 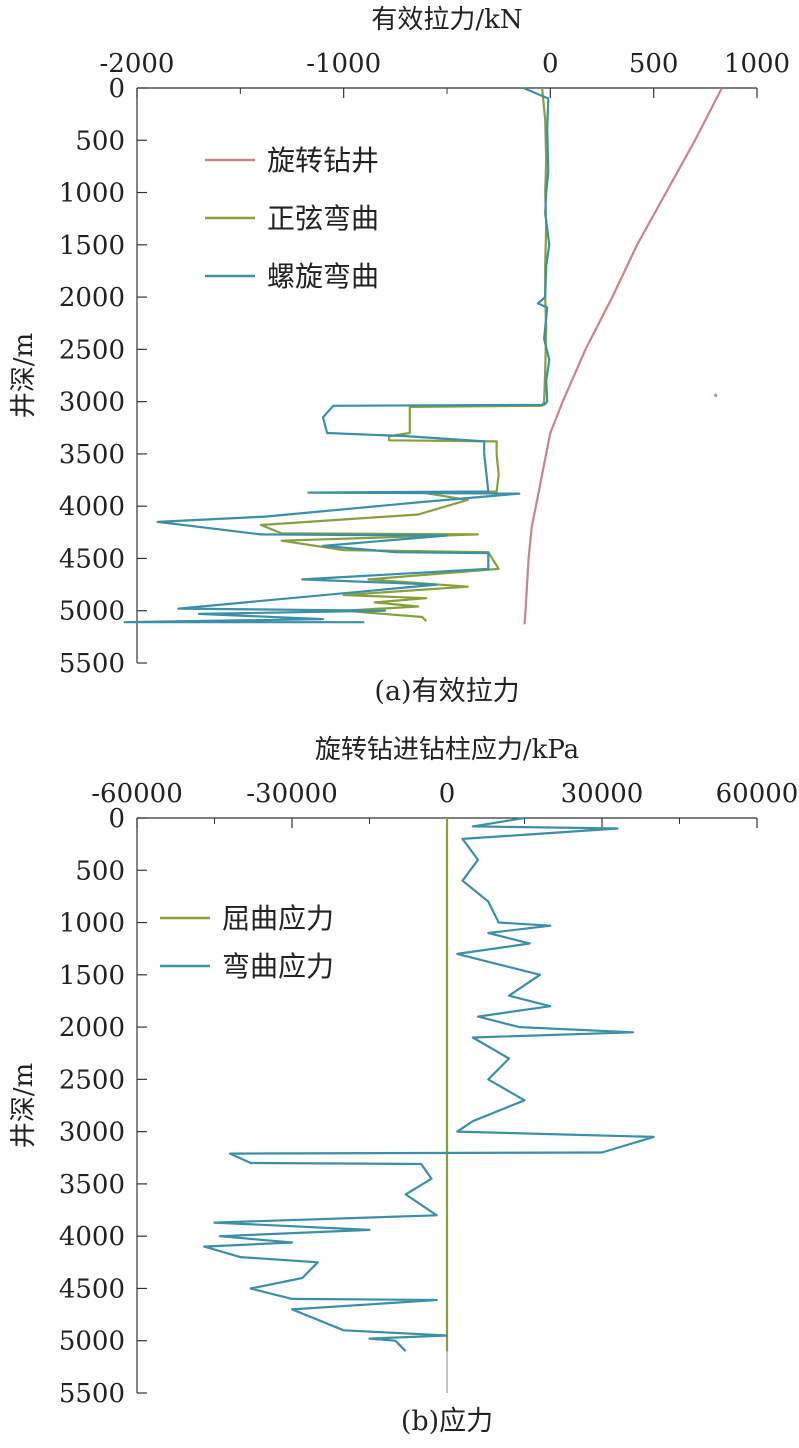 I want to click on chart-a-y-tick-label: 5500, so click(x=92, y=664).